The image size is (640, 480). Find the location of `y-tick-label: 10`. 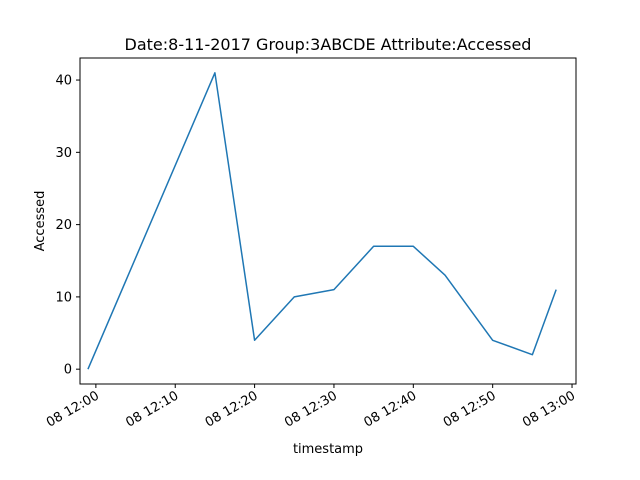

y-tick-label: 10 is located at coordinates (63, 297).